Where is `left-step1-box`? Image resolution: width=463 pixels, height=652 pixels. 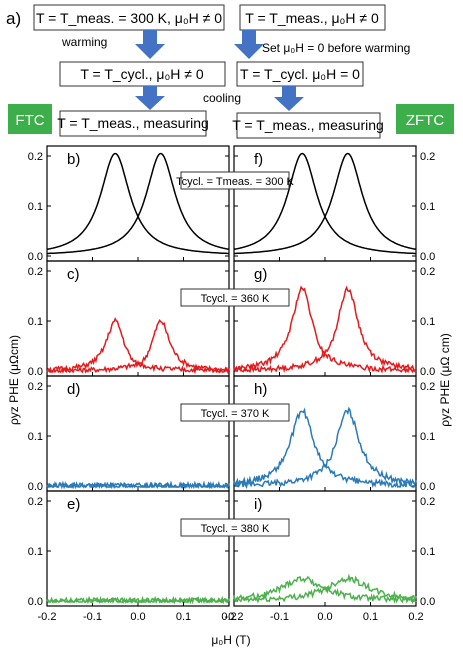 left-step1-box is located at coordinates (129, 17).